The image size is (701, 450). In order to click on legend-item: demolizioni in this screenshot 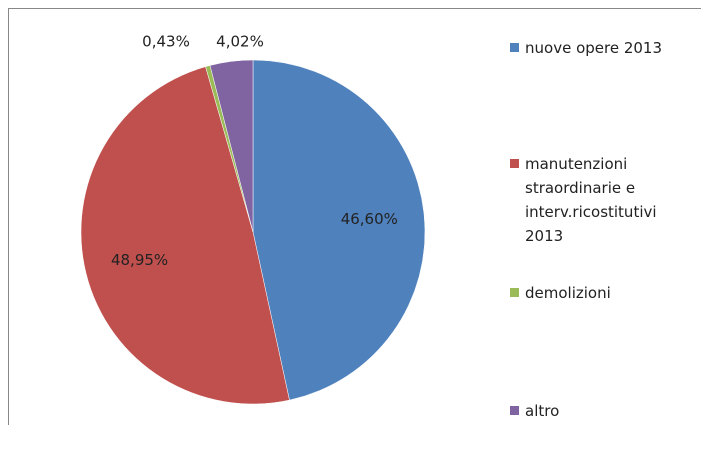, I will do `click(597, 293)`.